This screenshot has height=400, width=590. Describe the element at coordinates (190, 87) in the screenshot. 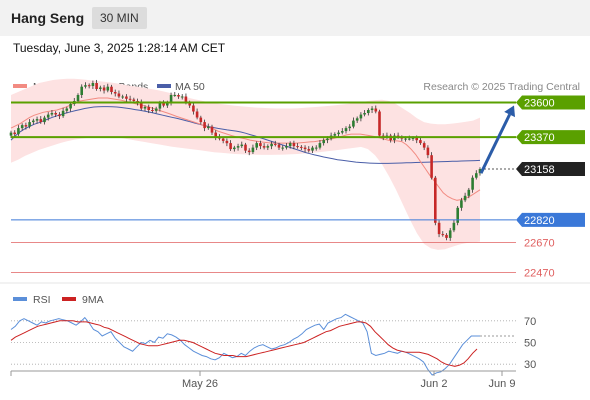

I see `ma50-legend-label: MA 50` at that location.